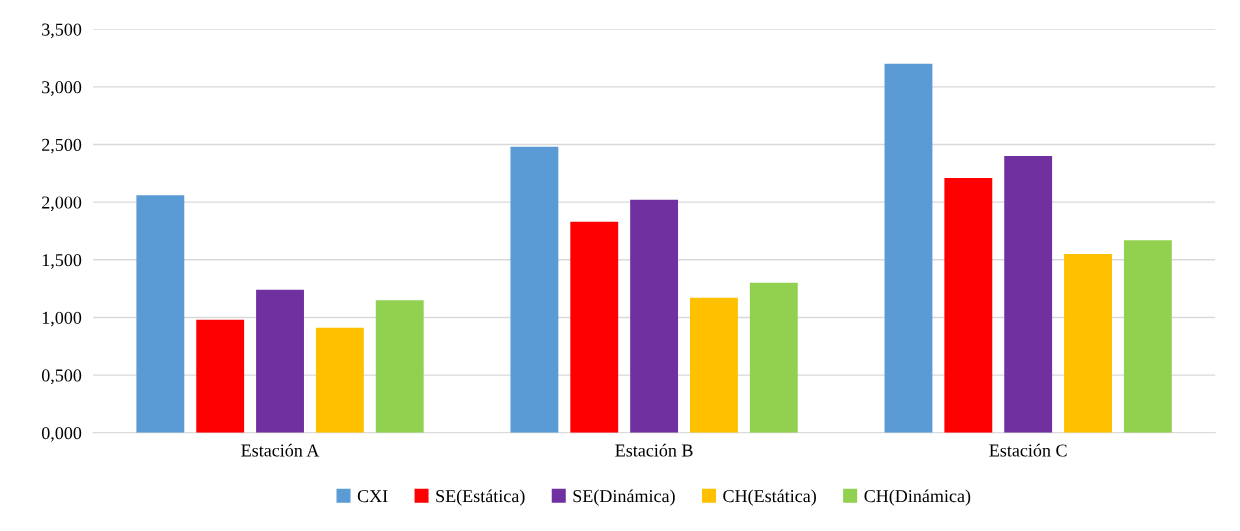  I want to click on y-tick-label: 1,000, so click(62, 319).